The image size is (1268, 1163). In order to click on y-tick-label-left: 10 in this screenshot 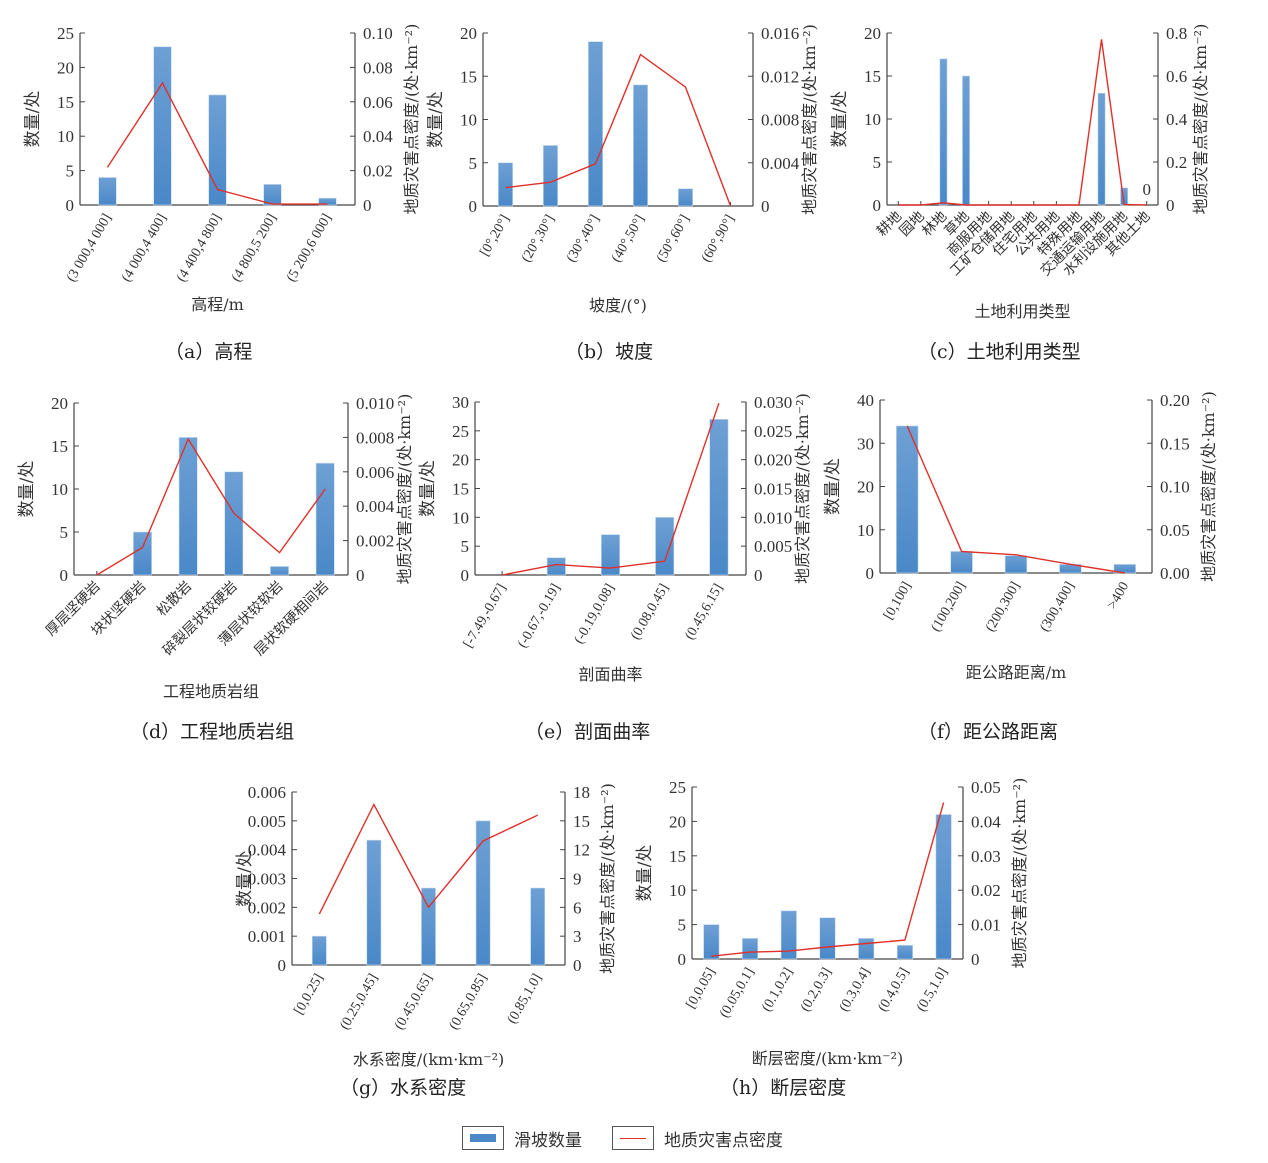, I will do `click(460, 517)`.